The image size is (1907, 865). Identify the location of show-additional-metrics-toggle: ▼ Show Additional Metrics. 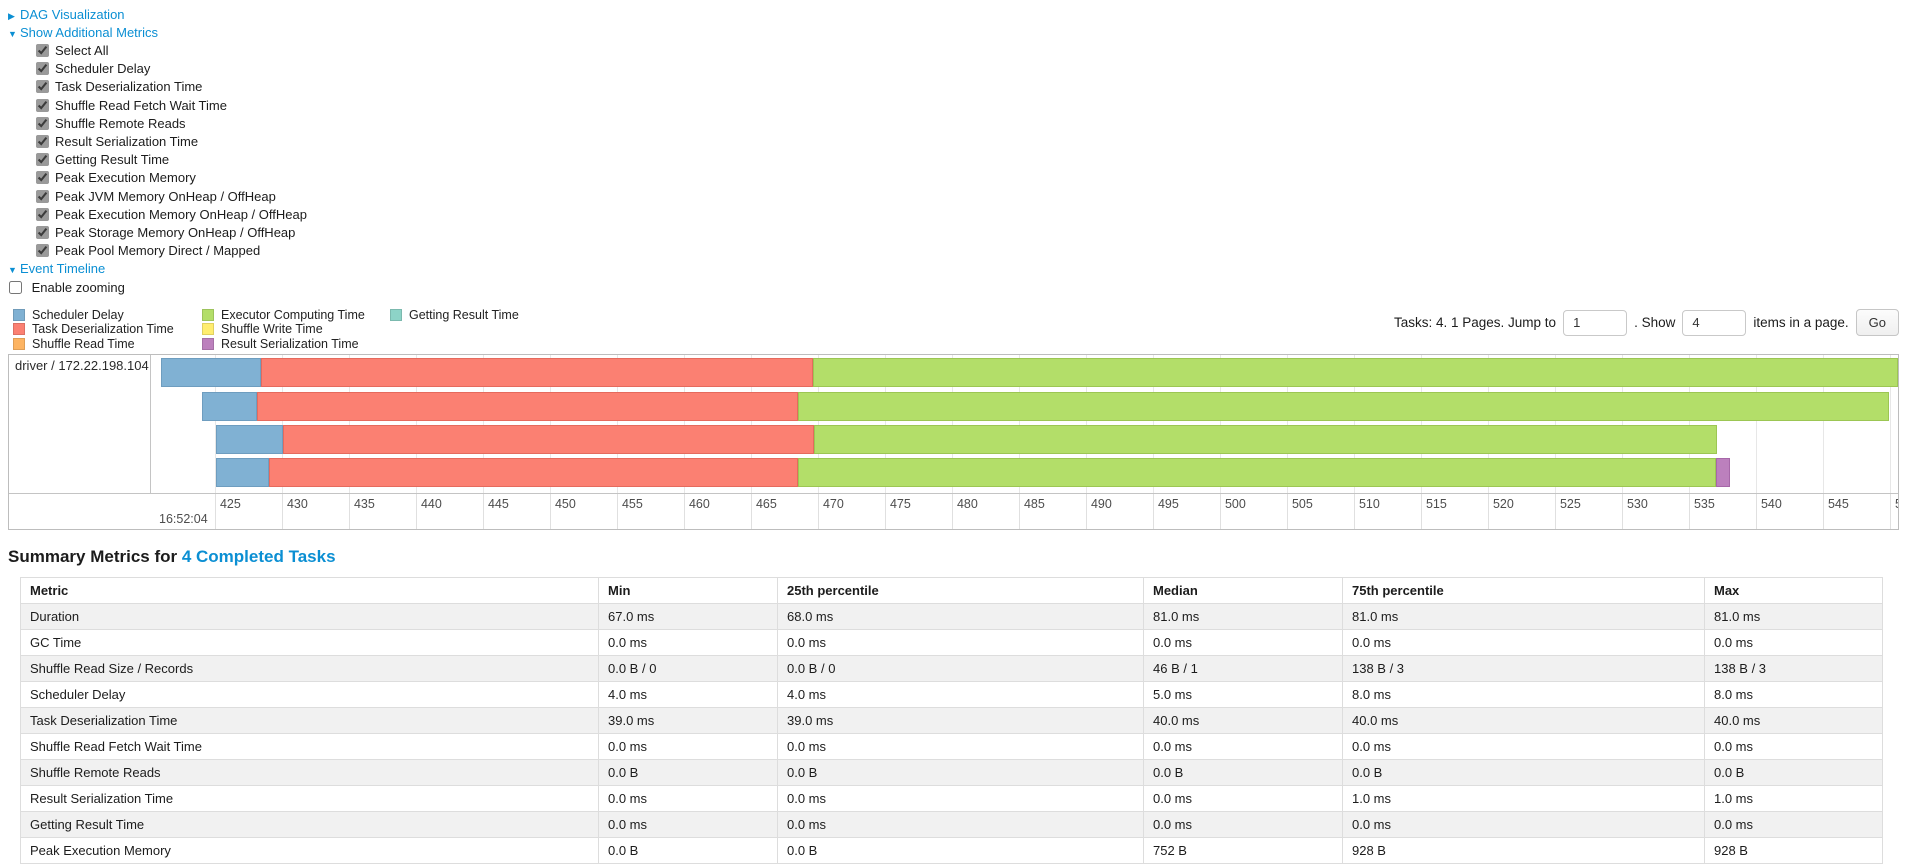
(957, 33).